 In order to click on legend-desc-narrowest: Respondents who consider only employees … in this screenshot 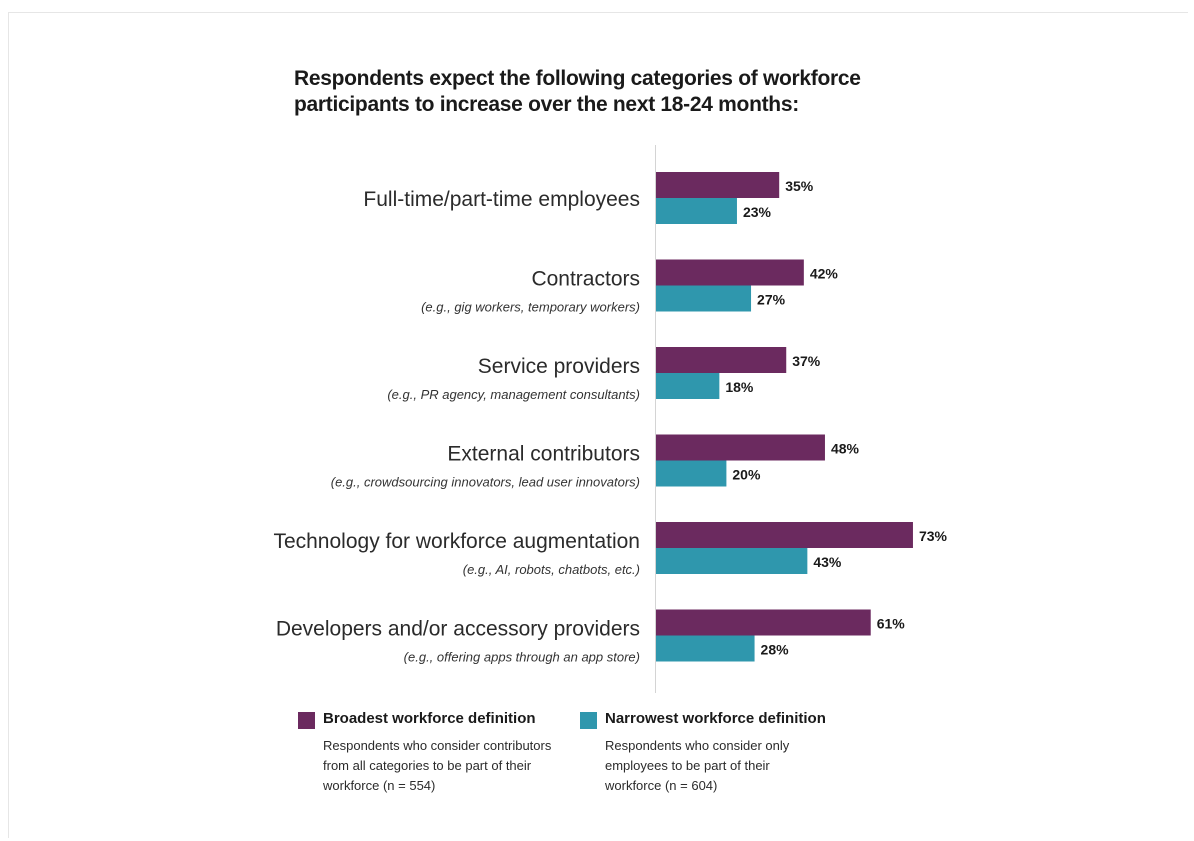, I will do `click(697, 765)`.